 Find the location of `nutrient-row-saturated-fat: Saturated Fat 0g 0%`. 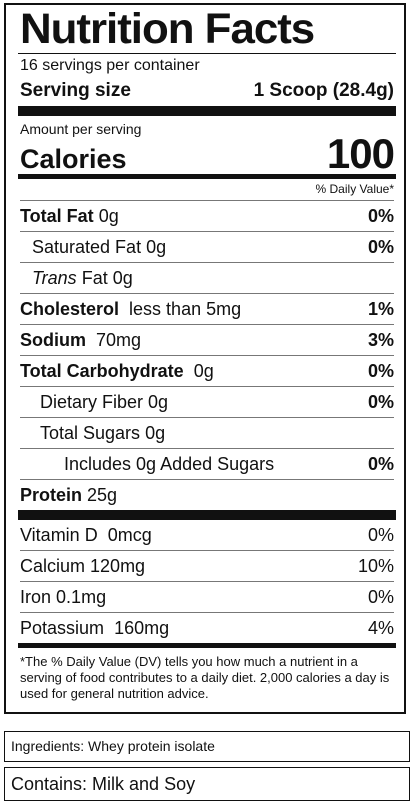

nutrient-row-saturated-fat: Saturated Fat 0g 0% is located at coordinates (207, 246).